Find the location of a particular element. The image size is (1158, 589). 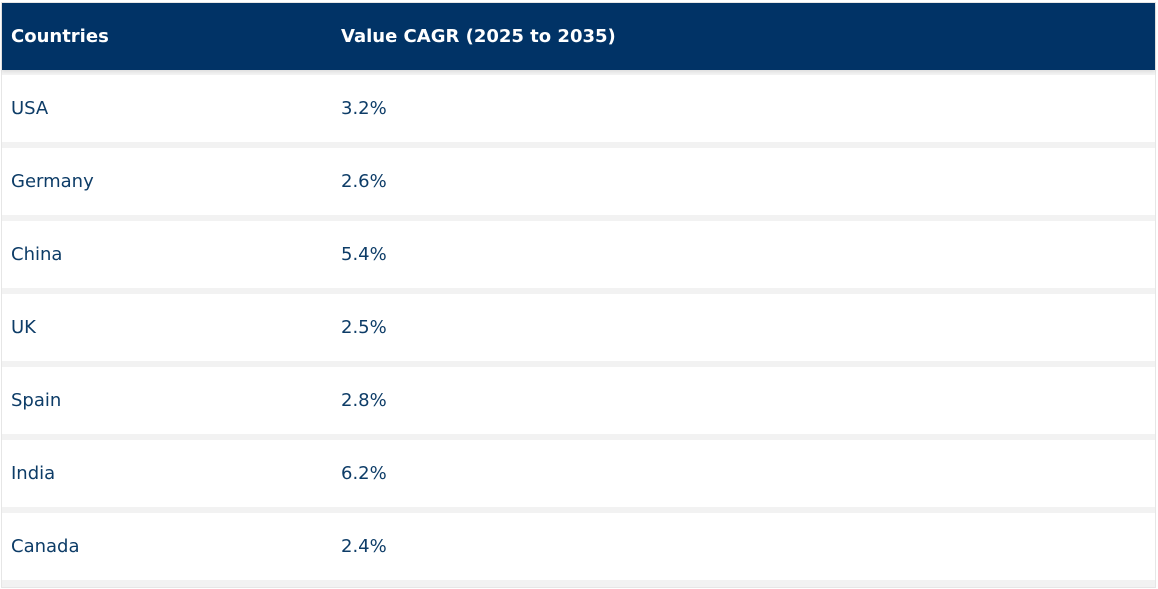

cagr-cell: 2.4% is located at coordinates (364, 546).